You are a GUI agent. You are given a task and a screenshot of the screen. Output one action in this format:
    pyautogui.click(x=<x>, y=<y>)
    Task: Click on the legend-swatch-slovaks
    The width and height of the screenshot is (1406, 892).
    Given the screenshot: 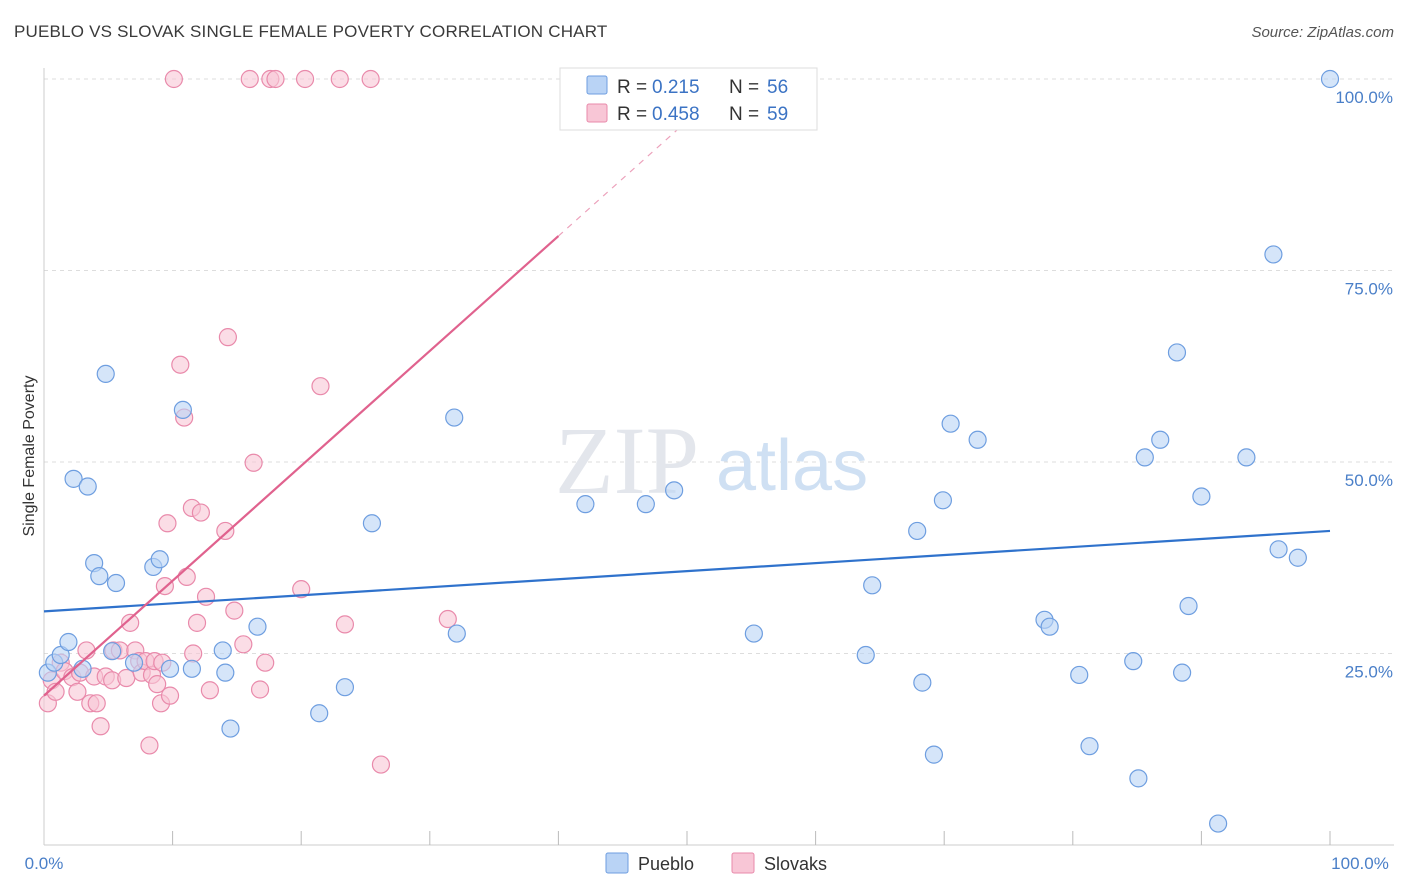 What is the action you would take?
    pyautogui.click(x=597, y=113)
    